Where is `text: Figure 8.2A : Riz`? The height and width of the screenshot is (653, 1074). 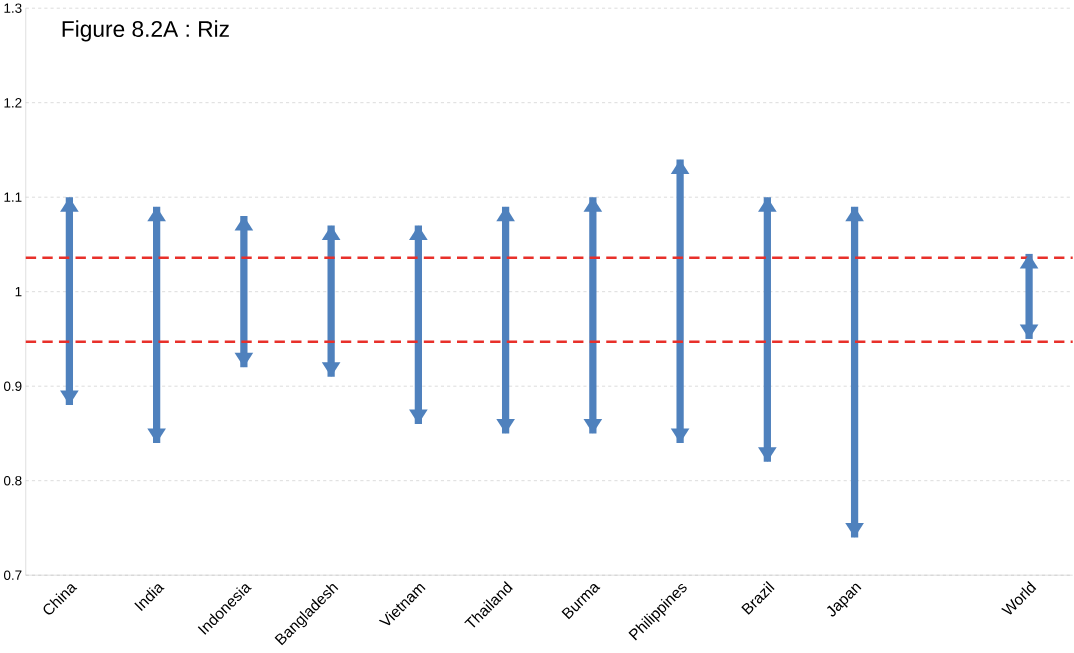 text: Figure 8.2A : Riz is located at coordinates (145, 31).